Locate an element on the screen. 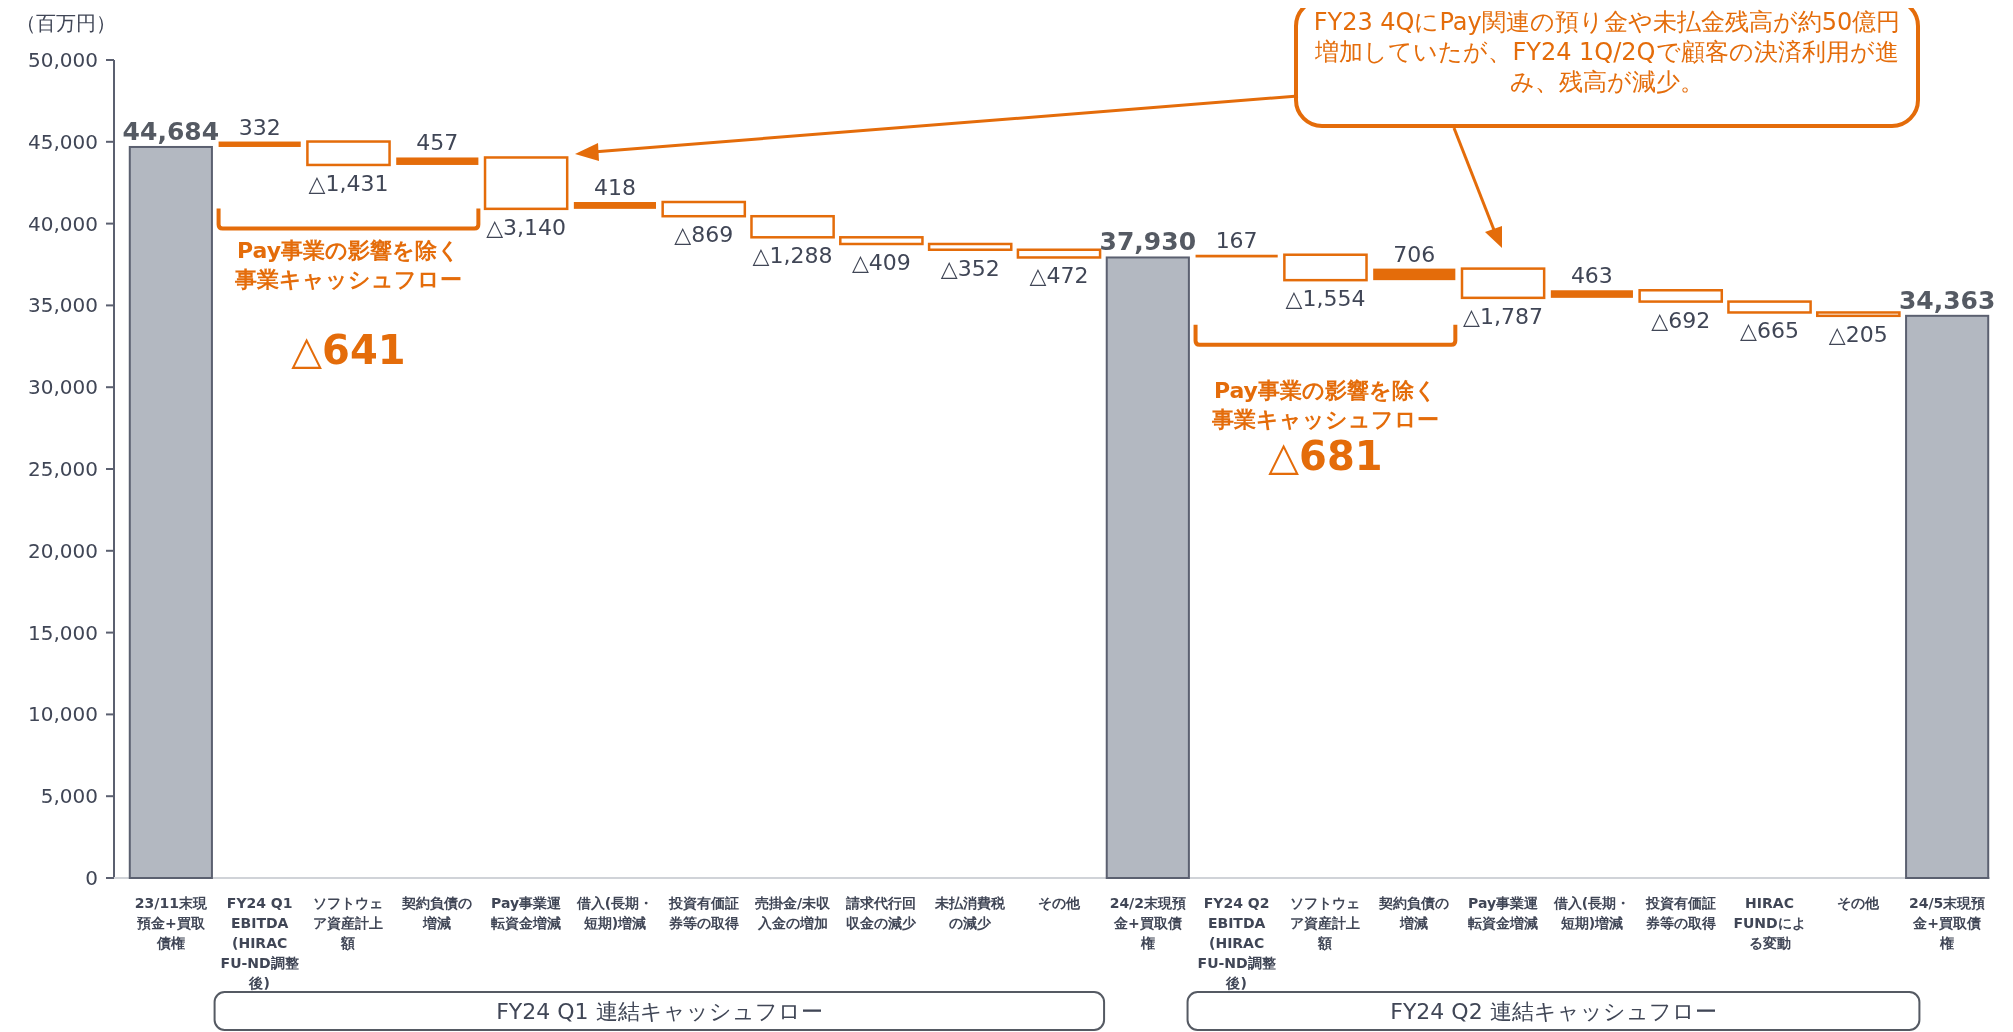  data-label: 457 is located at coordinates (437, 143).